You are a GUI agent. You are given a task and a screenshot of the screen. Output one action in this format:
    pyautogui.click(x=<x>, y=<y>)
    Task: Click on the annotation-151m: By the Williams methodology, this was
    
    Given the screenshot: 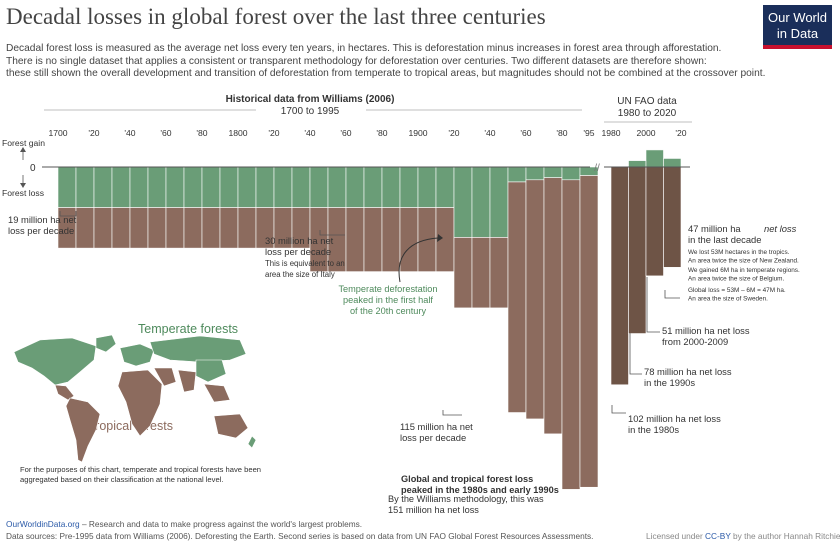 What is the action you would take?
    pyautogui.click(x=466, y=499)
    